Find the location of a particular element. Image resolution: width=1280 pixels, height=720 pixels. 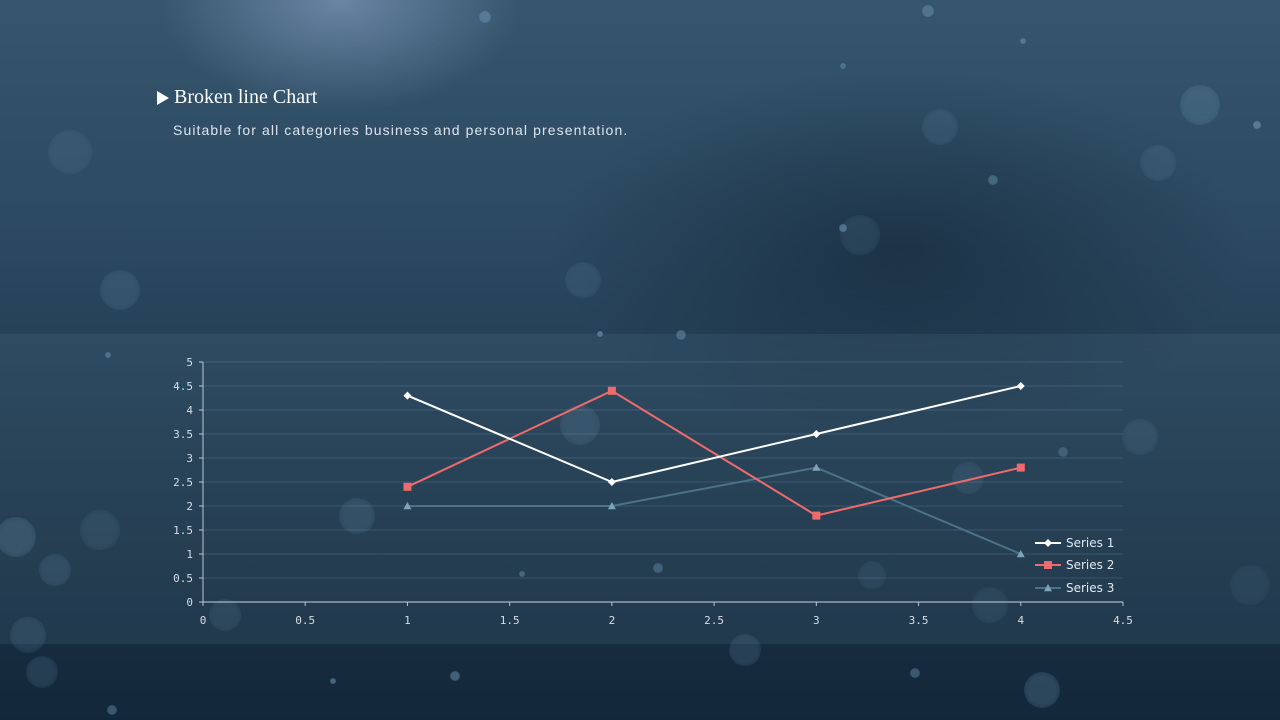

y-tick-label: 1 is located at coordinates (189, 554).